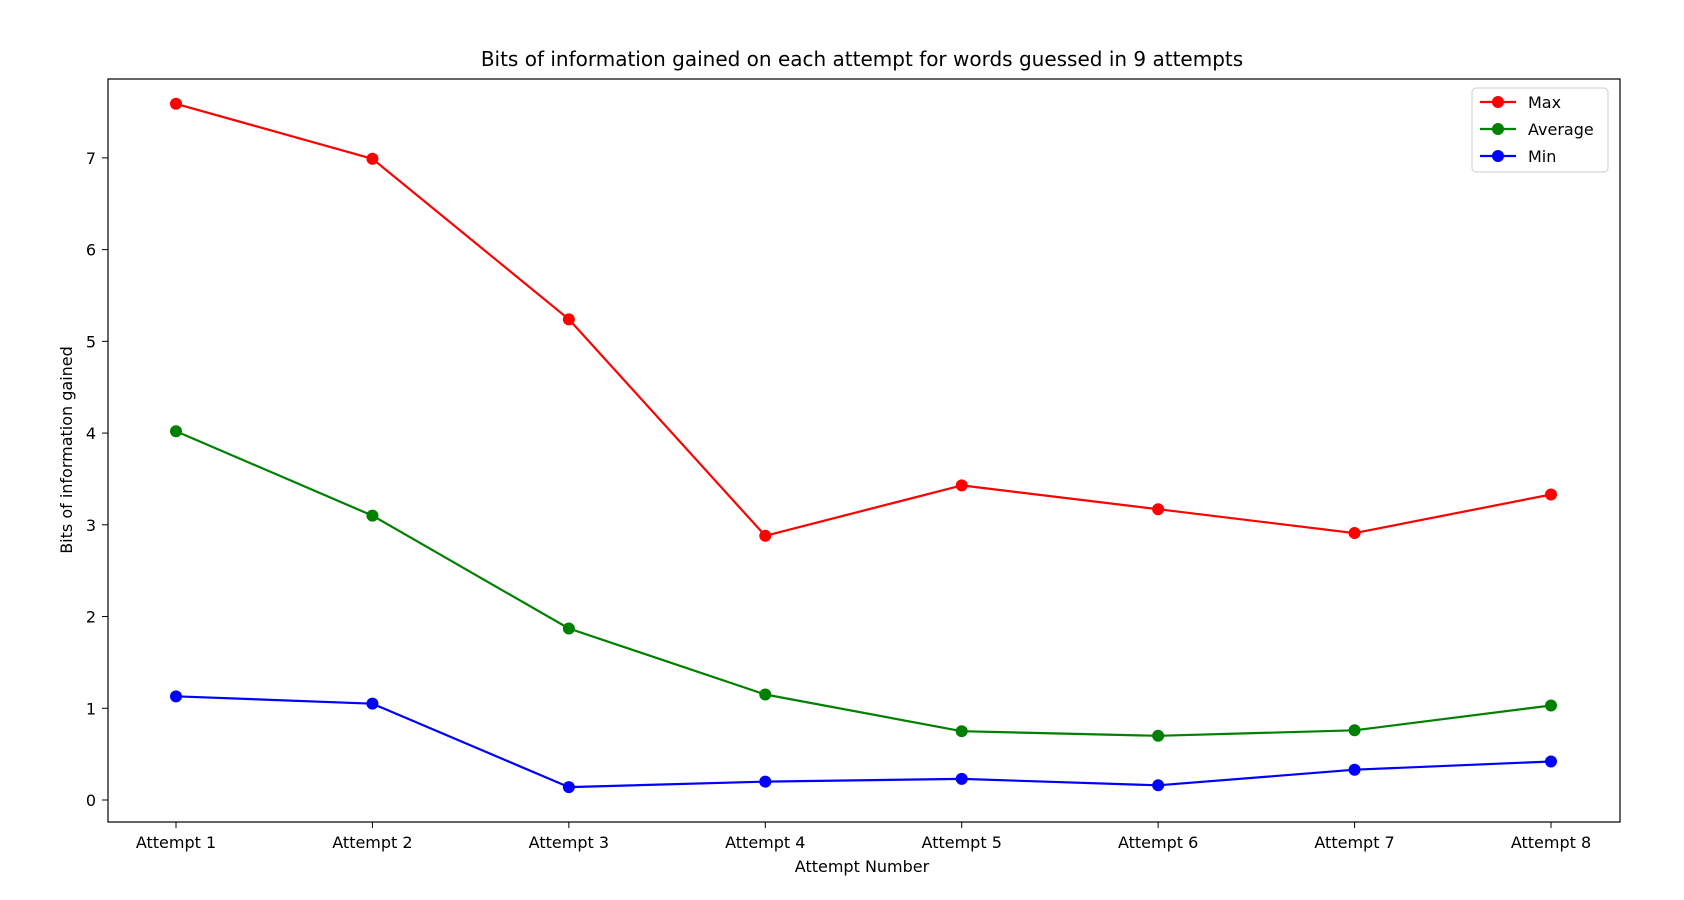 The height and width of the screenshot is (900, 1684). Describe the element at coordinates (863, 742) in the screenshot. I see `series-line-min` at that location.